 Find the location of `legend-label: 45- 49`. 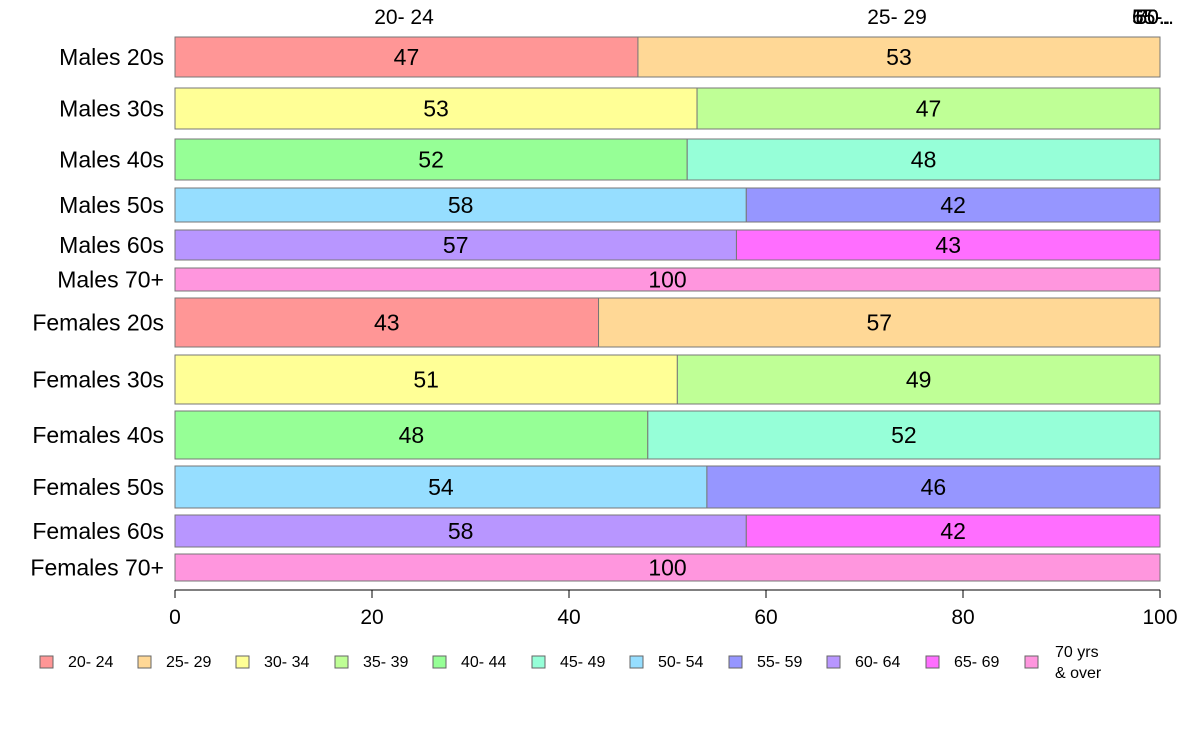

legend-label: 45- 49 is located at coordinates (582, 662).